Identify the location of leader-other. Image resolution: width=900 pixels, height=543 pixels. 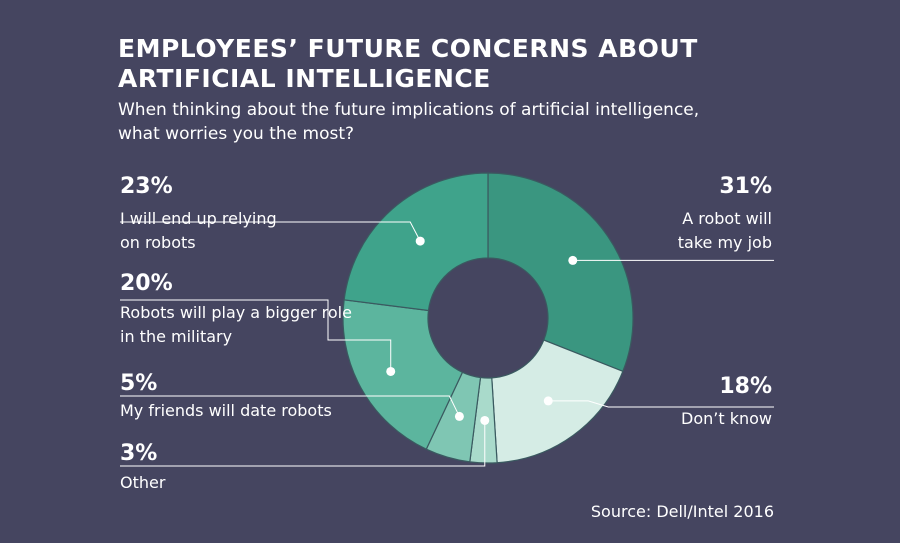
(303, 443).